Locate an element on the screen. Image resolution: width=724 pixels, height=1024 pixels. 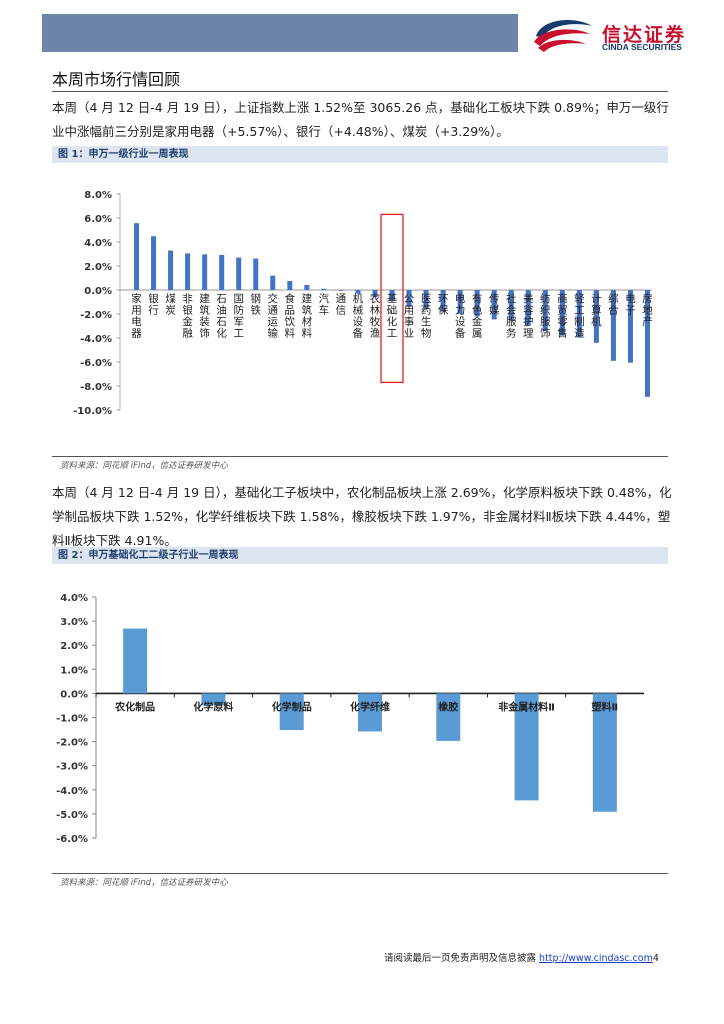
y-tick-label: 1.0% is located at coordinates (74, 670).